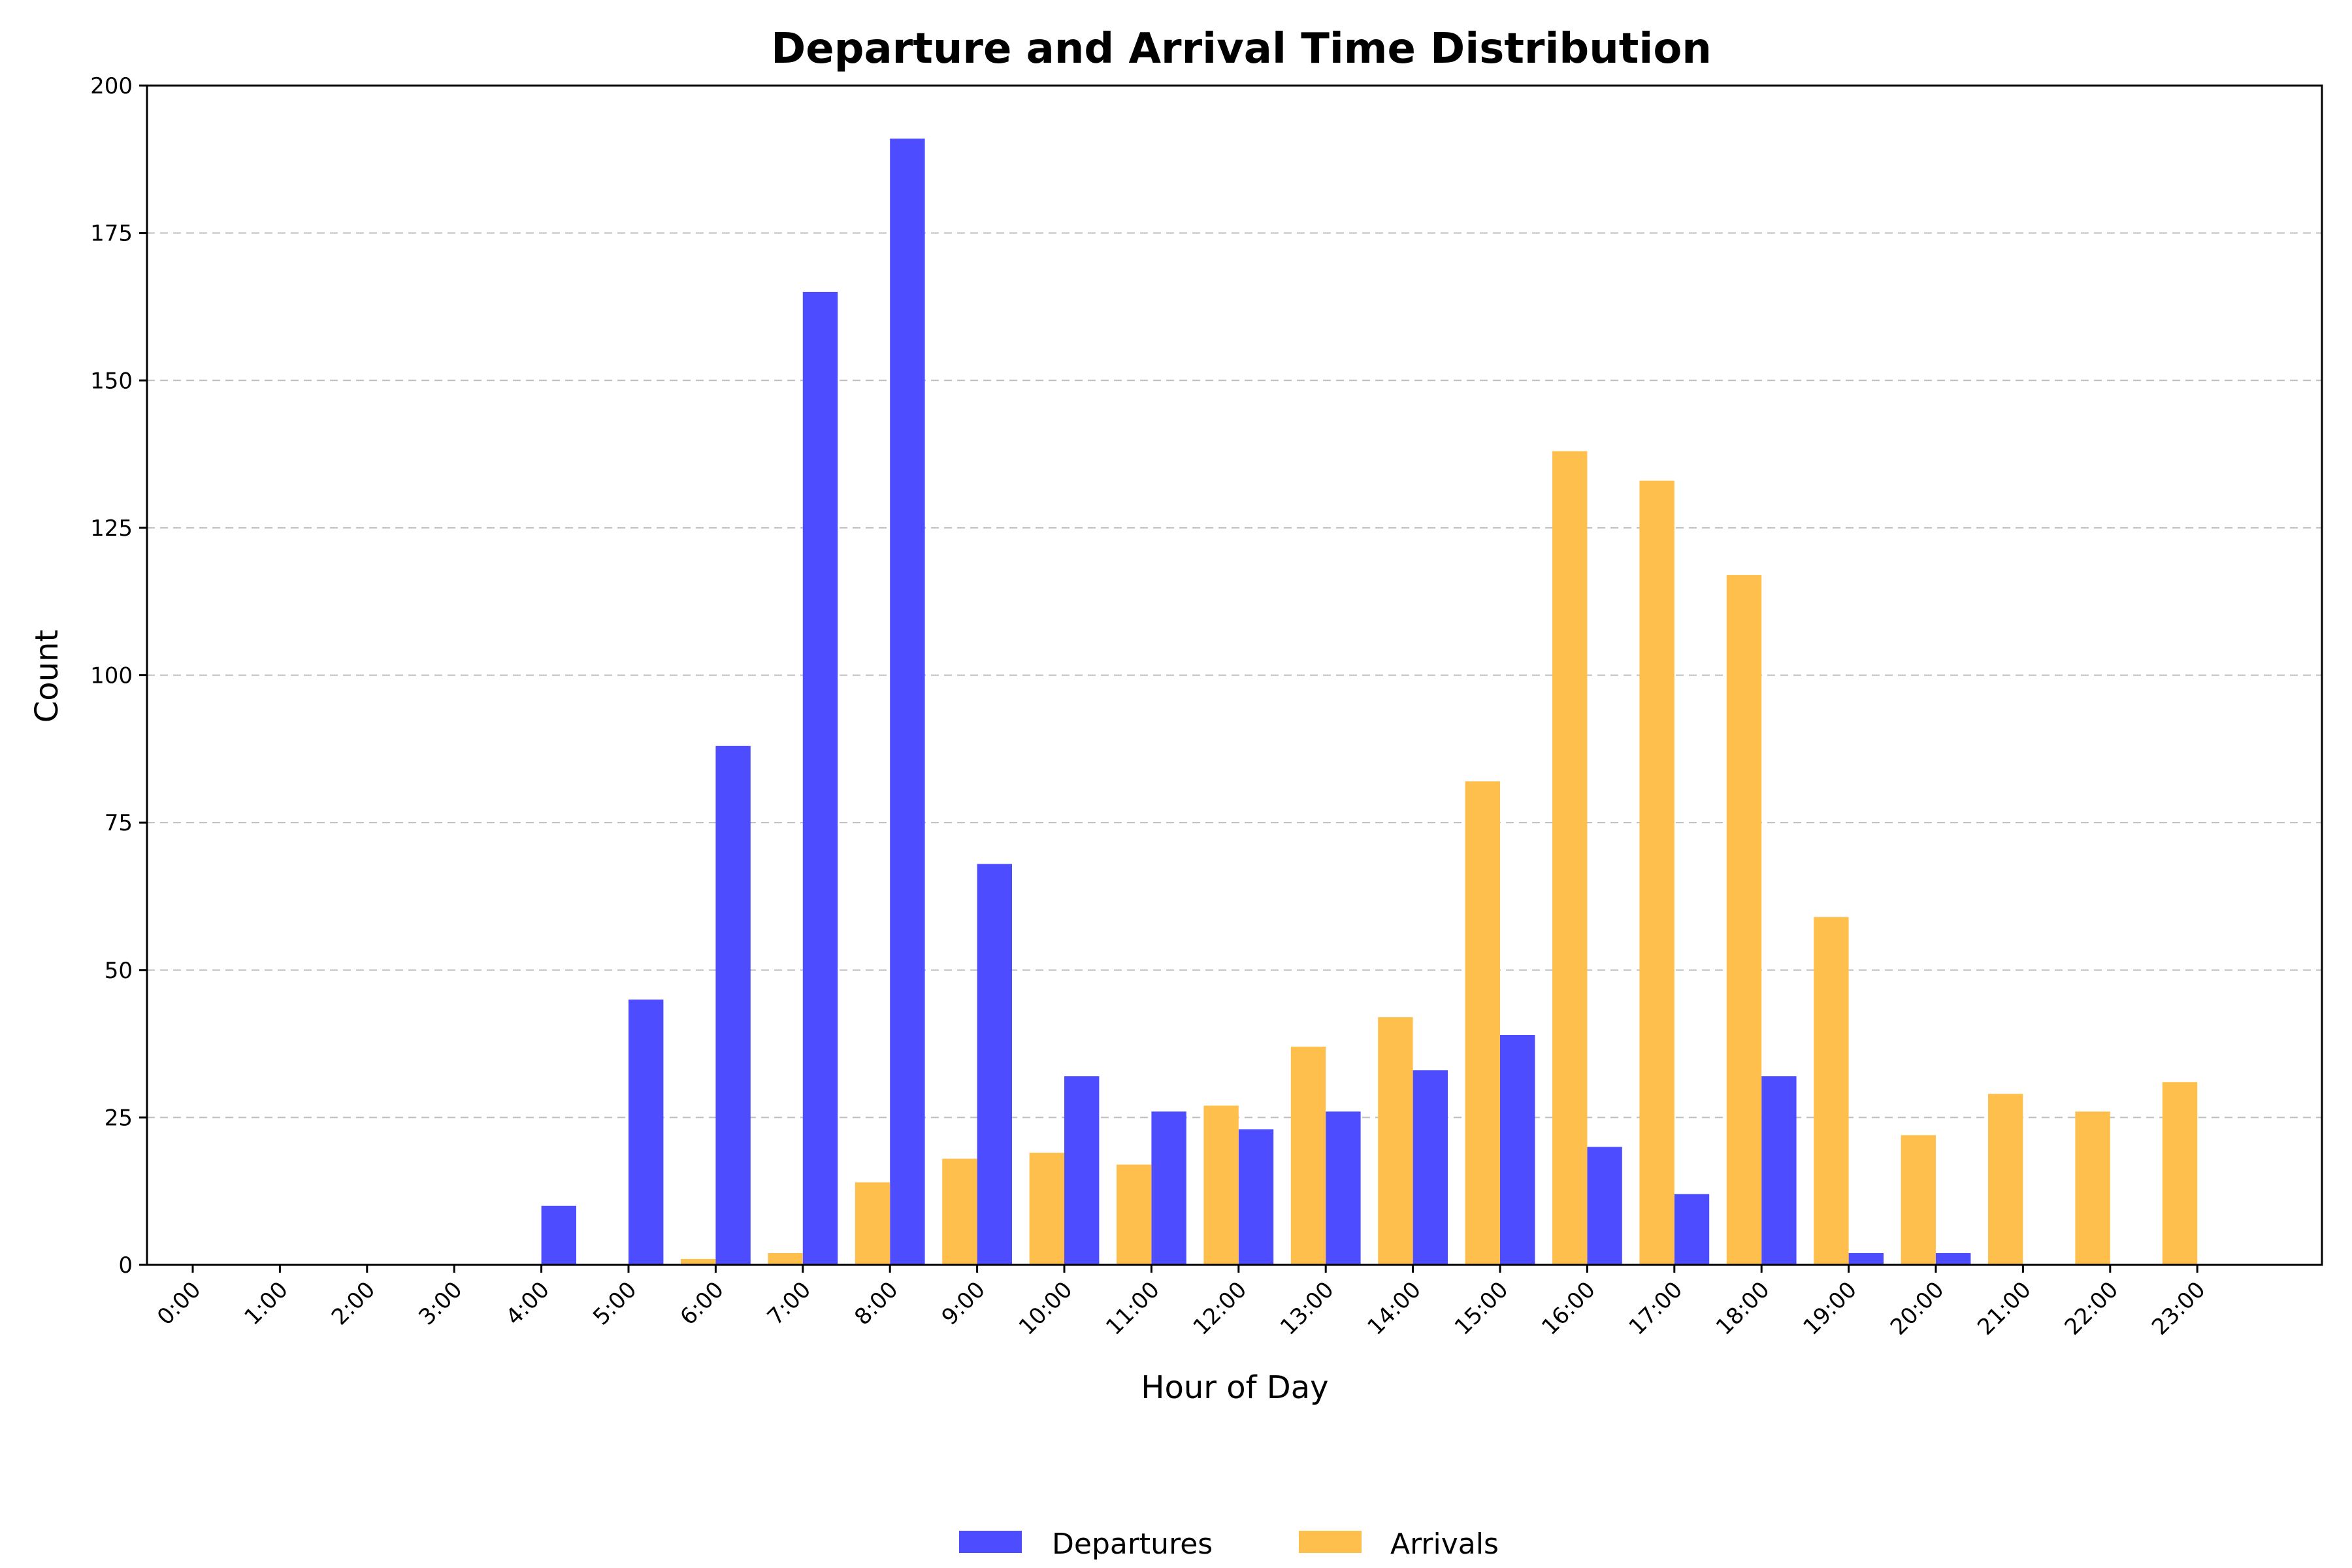 This screenshot has height=1568, width=2352. What do you see at coordinates (1444, 1544) in the screenshot?
I see `legend-label-arrivals: Arrivals` at bounding box center [1444, 1544].